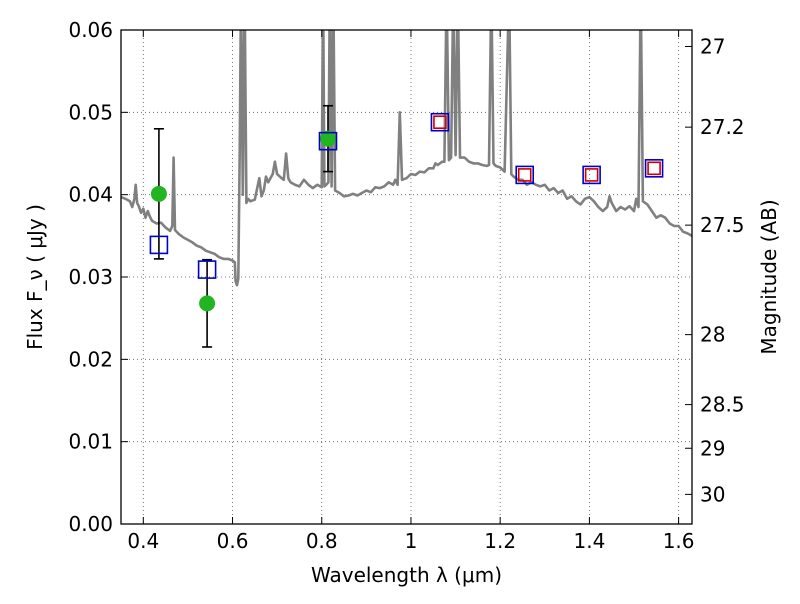 The height and width of the screenshot is (604, 800). What do you see at coordinates (679, 541) in the screenshot?
I see `x-tick-label: 1.6` at bounding box center [679, 541].